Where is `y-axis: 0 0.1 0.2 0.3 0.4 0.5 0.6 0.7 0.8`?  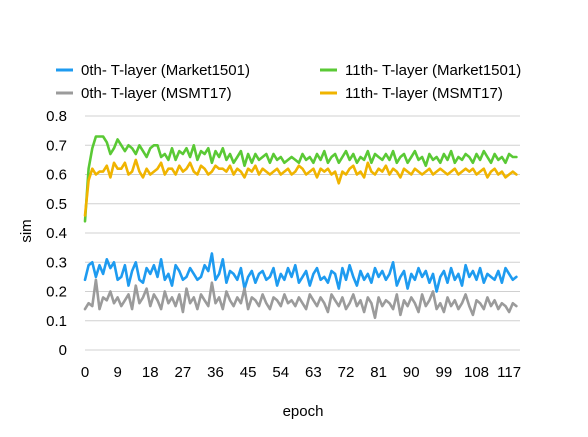 y-axis: 0 0.1 0.2 0.3 0.4 0.5 0.6 0.7 0.8 is located at coordinates (56, 233).